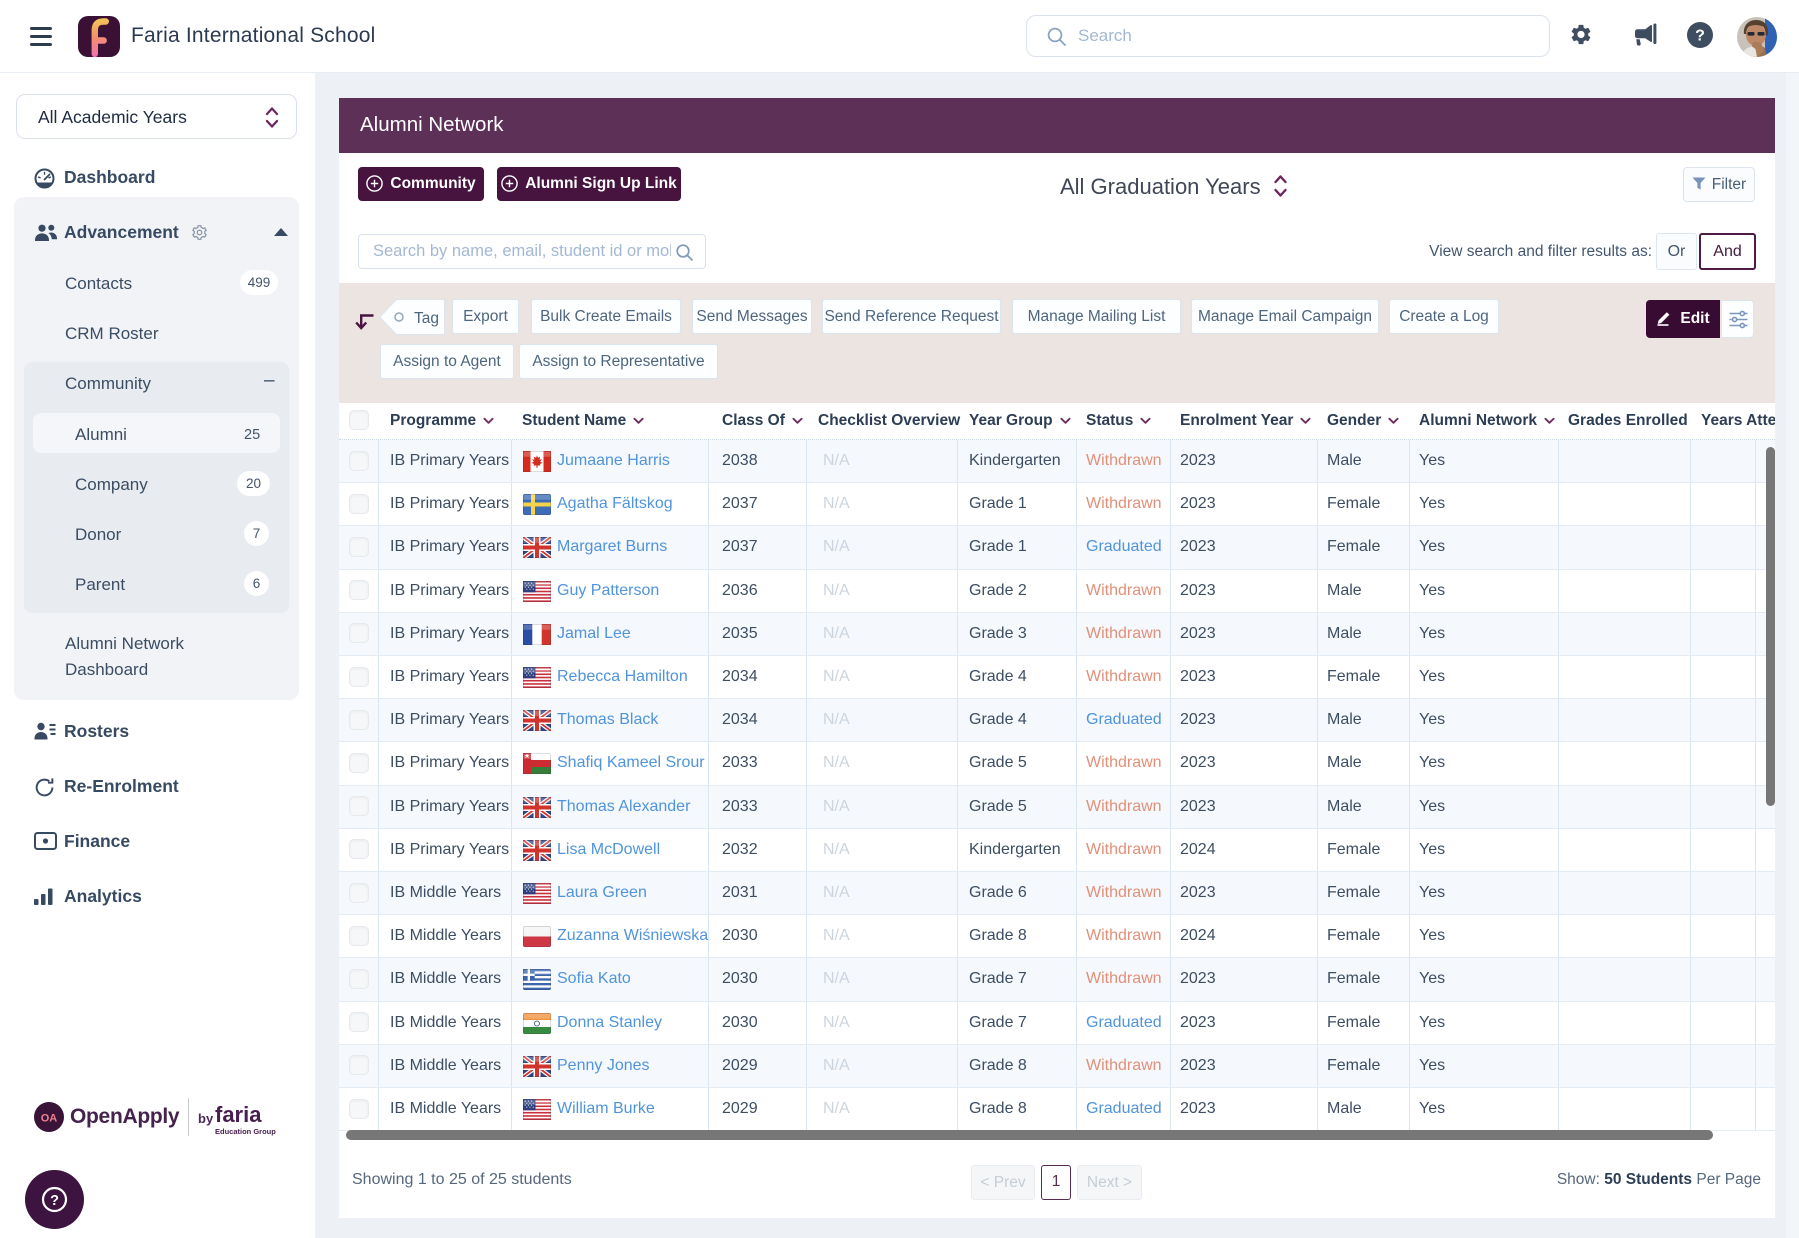 The image size is (1799, 1238). What do you see at coordinates (49, 1119) in the screenshot?
I see `svg-text: OA` at bounding box center [49, 1119].